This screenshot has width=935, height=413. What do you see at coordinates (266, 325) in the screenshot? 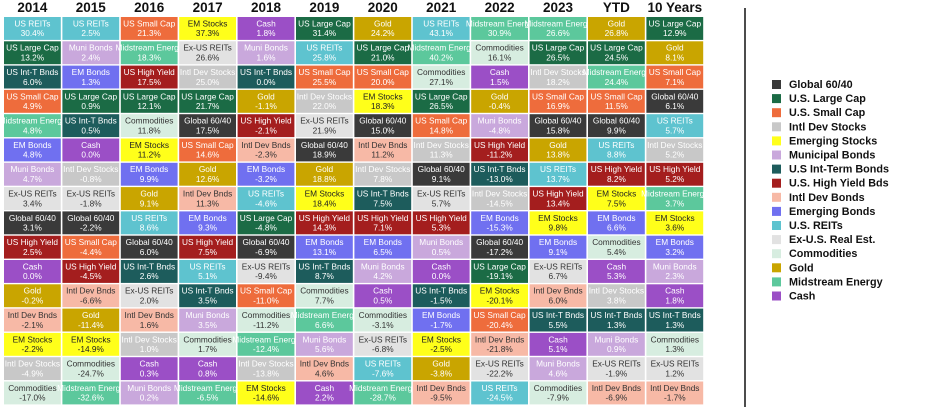
I see `cell-return-value: -11.2%` at bounding box center [266, 325].